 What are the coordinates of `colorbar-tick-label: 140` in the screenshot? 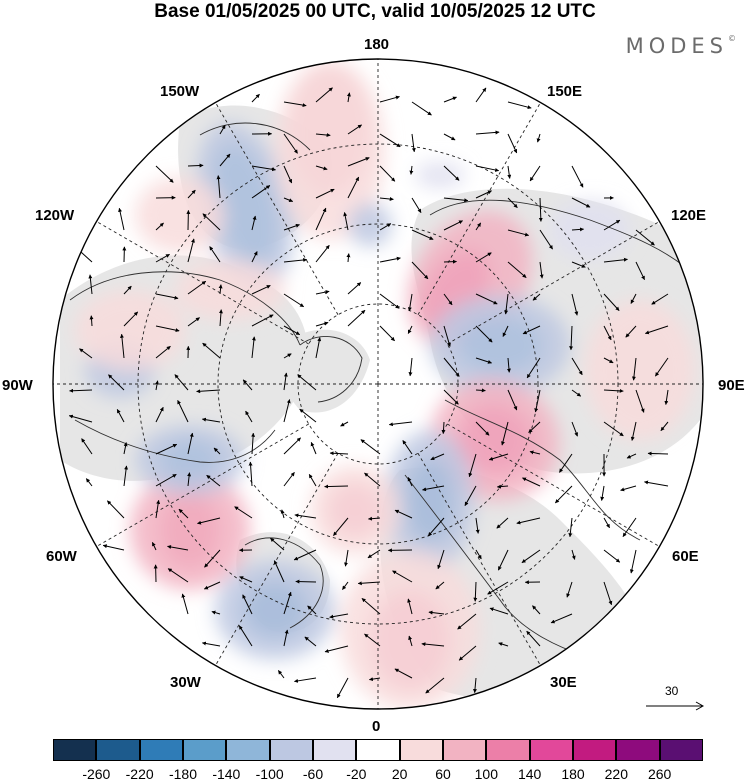 It's located at (529, 774).